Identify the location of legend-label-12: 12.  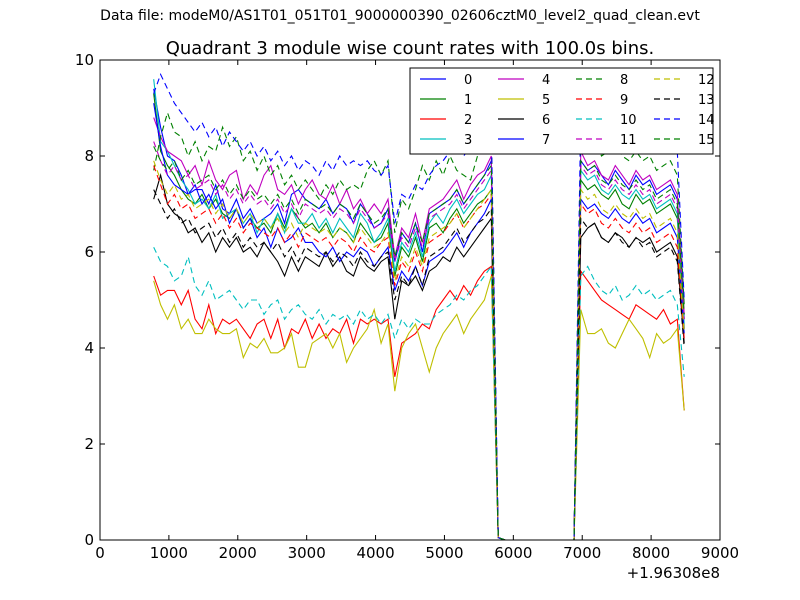
(706, 80).